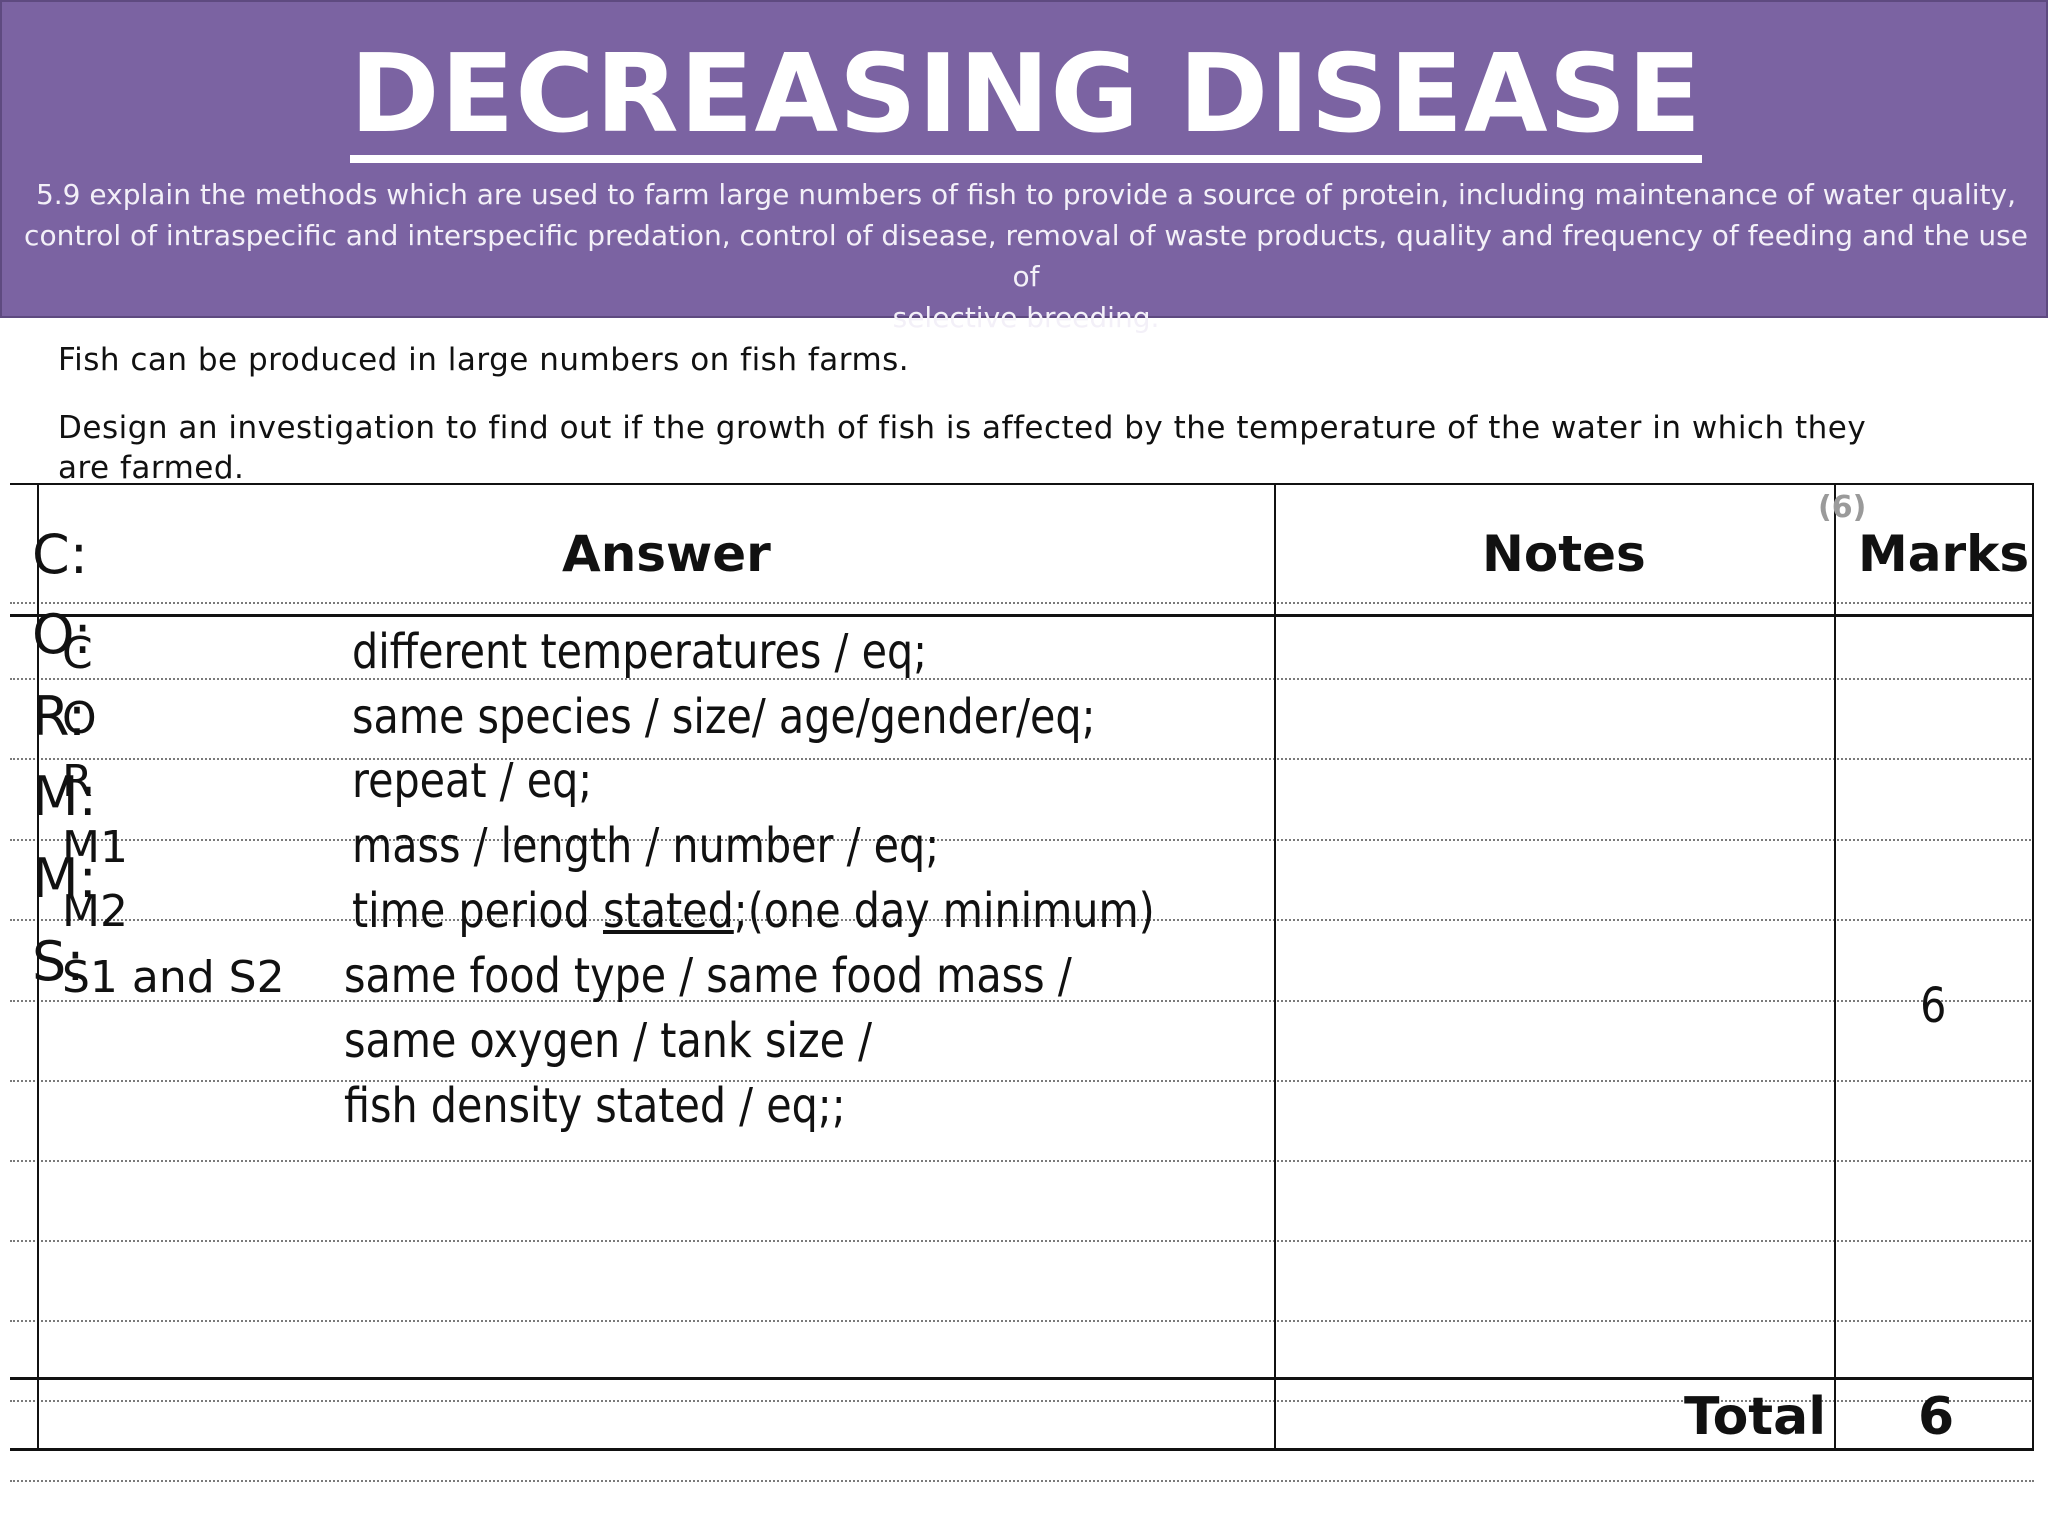  I want to click on answer-line: different temperatures / eq;, so click(640, 652).